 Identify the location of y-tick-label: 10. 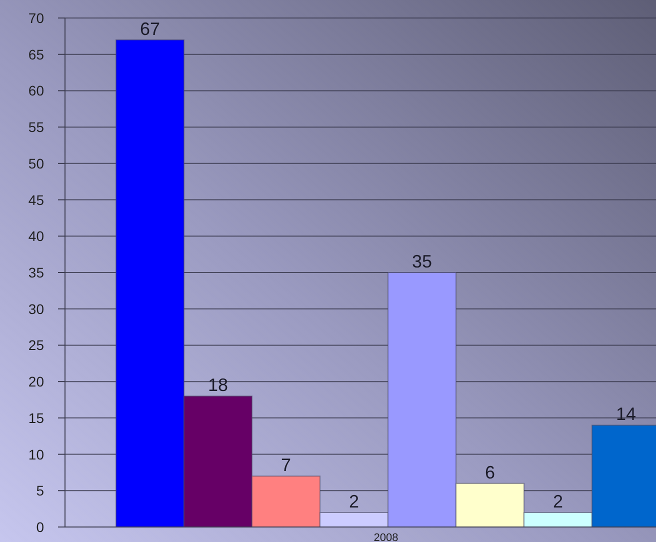
(36, 454).